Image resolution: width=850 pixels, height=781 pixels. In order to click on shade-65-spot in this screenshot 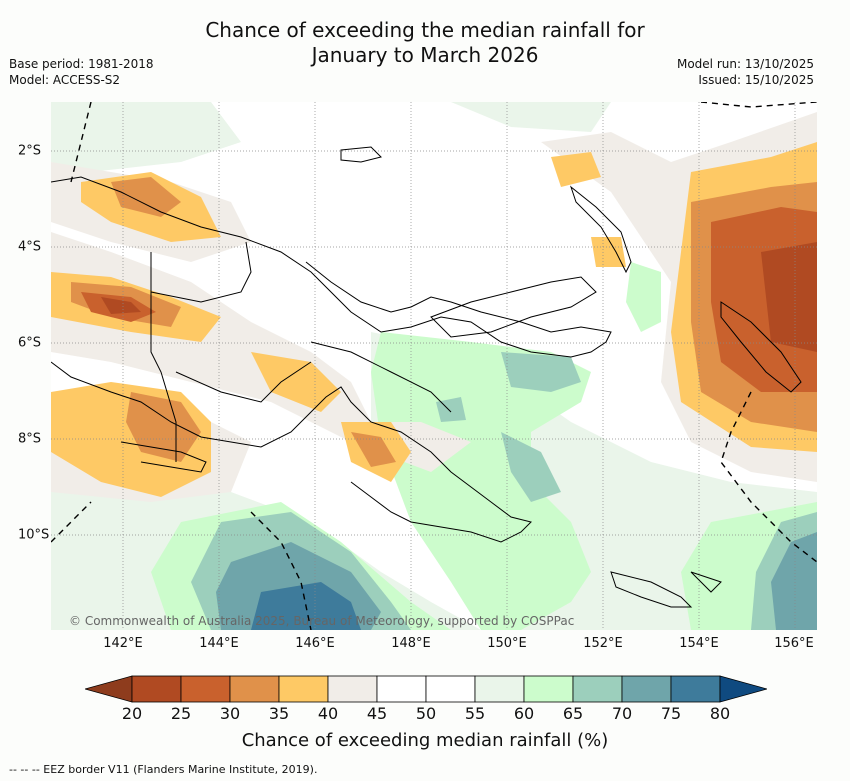, I will do `click(451, 409)`.